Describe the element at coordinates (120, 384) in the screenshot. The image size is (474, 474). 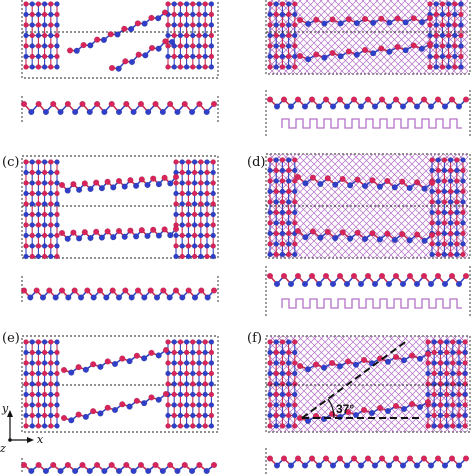
I see `supercell-box` at that location.